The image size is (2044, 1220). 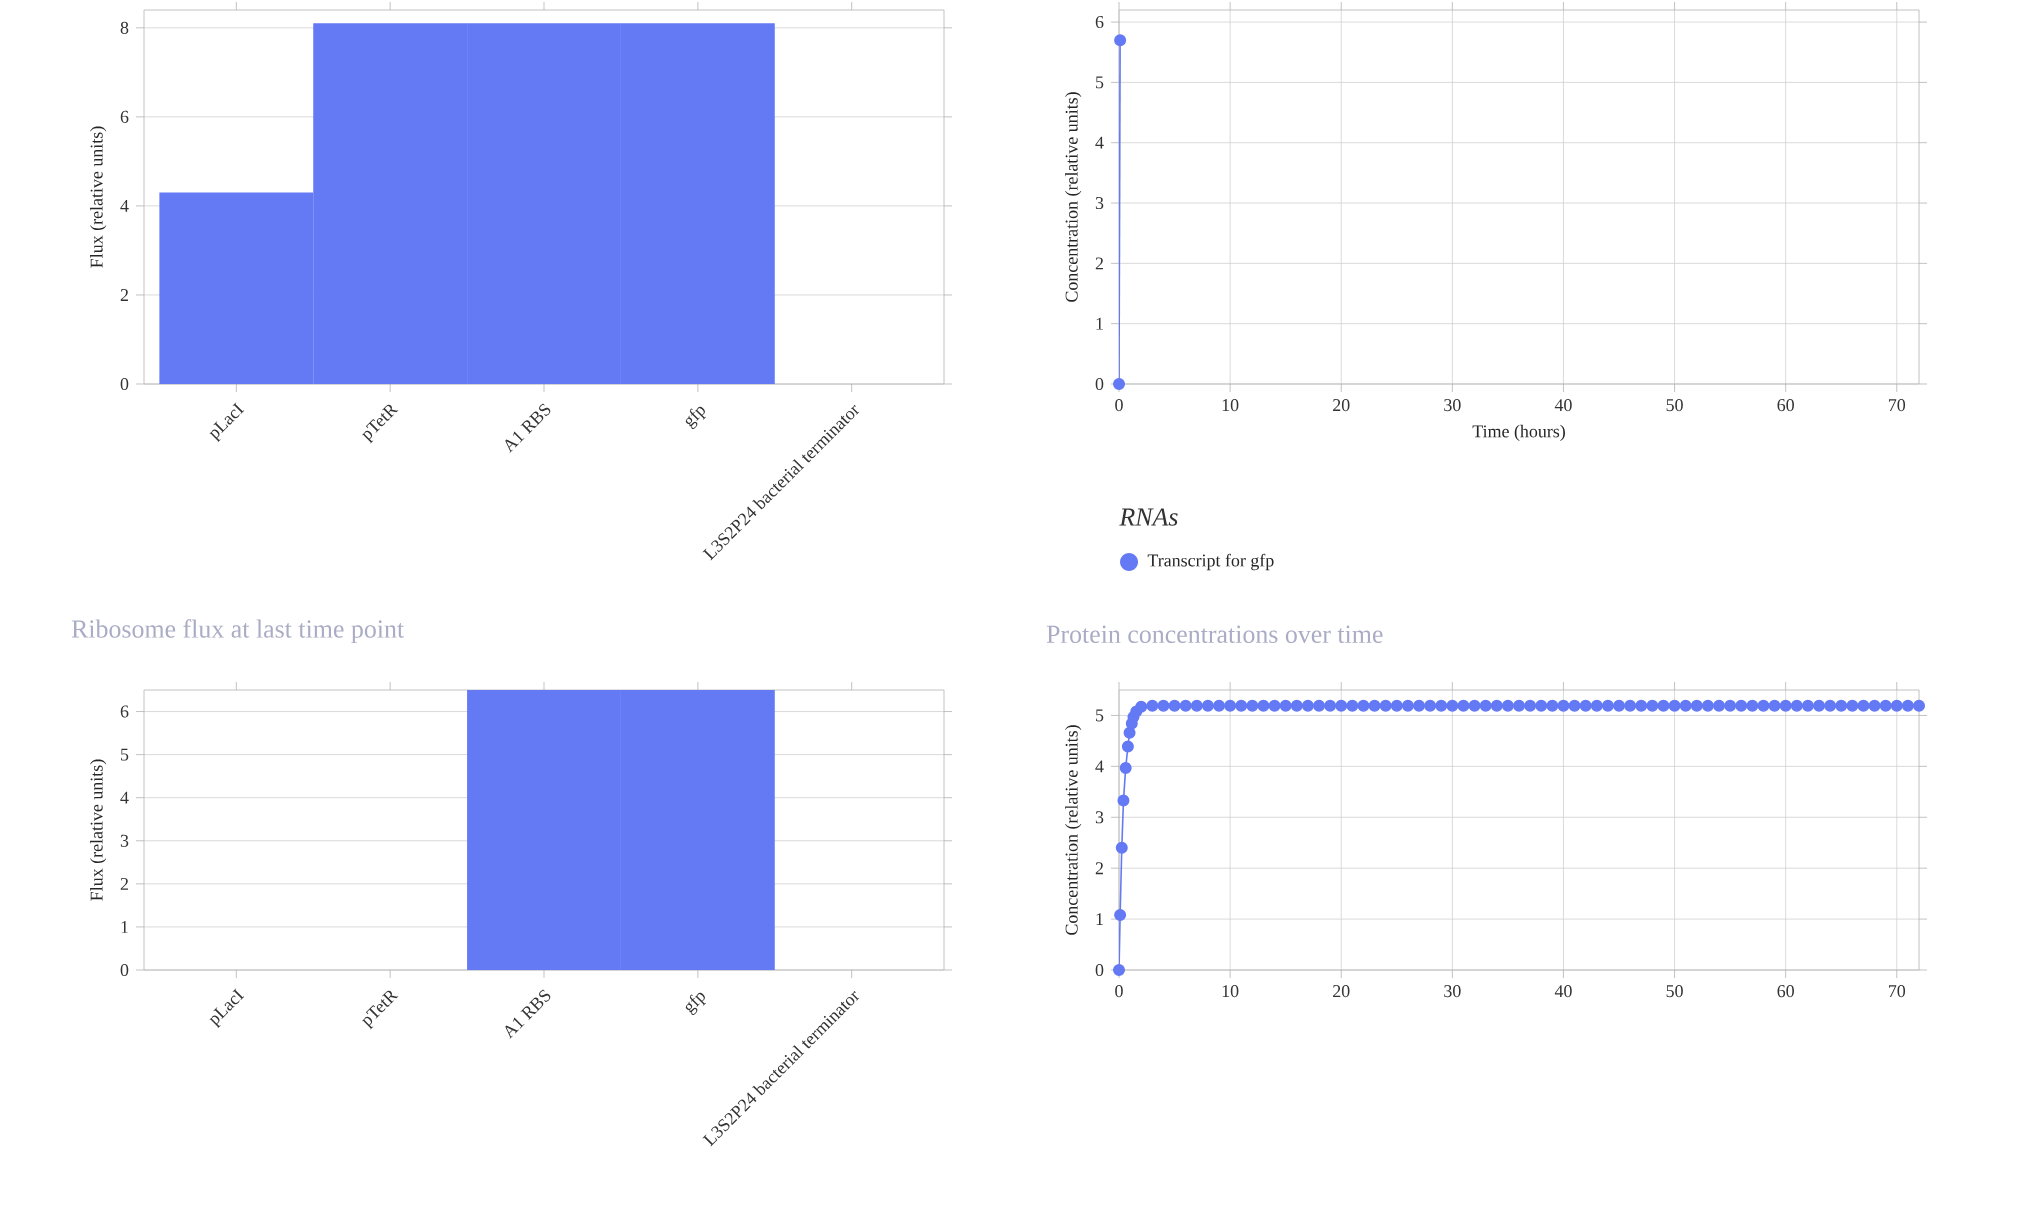 What do you see at coordinates (1214, 634) in the screenshot?
I see `chart-title: Protein concentrations over time` at bounding box center [1214, 634].